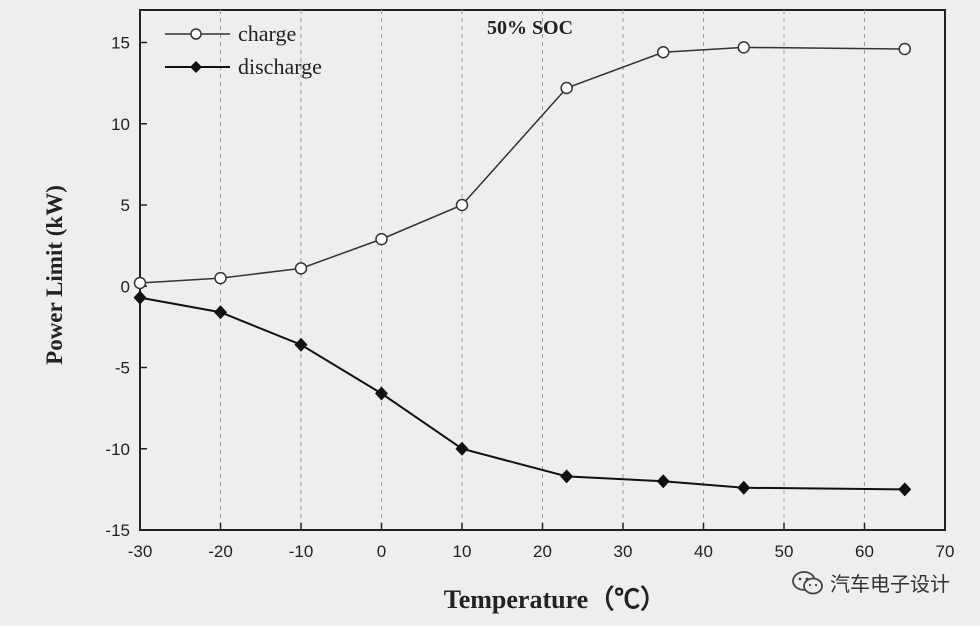 This screenshot has width=980, height=626. I want to click on legend-discharge-label: discharge, so click(280, 66).